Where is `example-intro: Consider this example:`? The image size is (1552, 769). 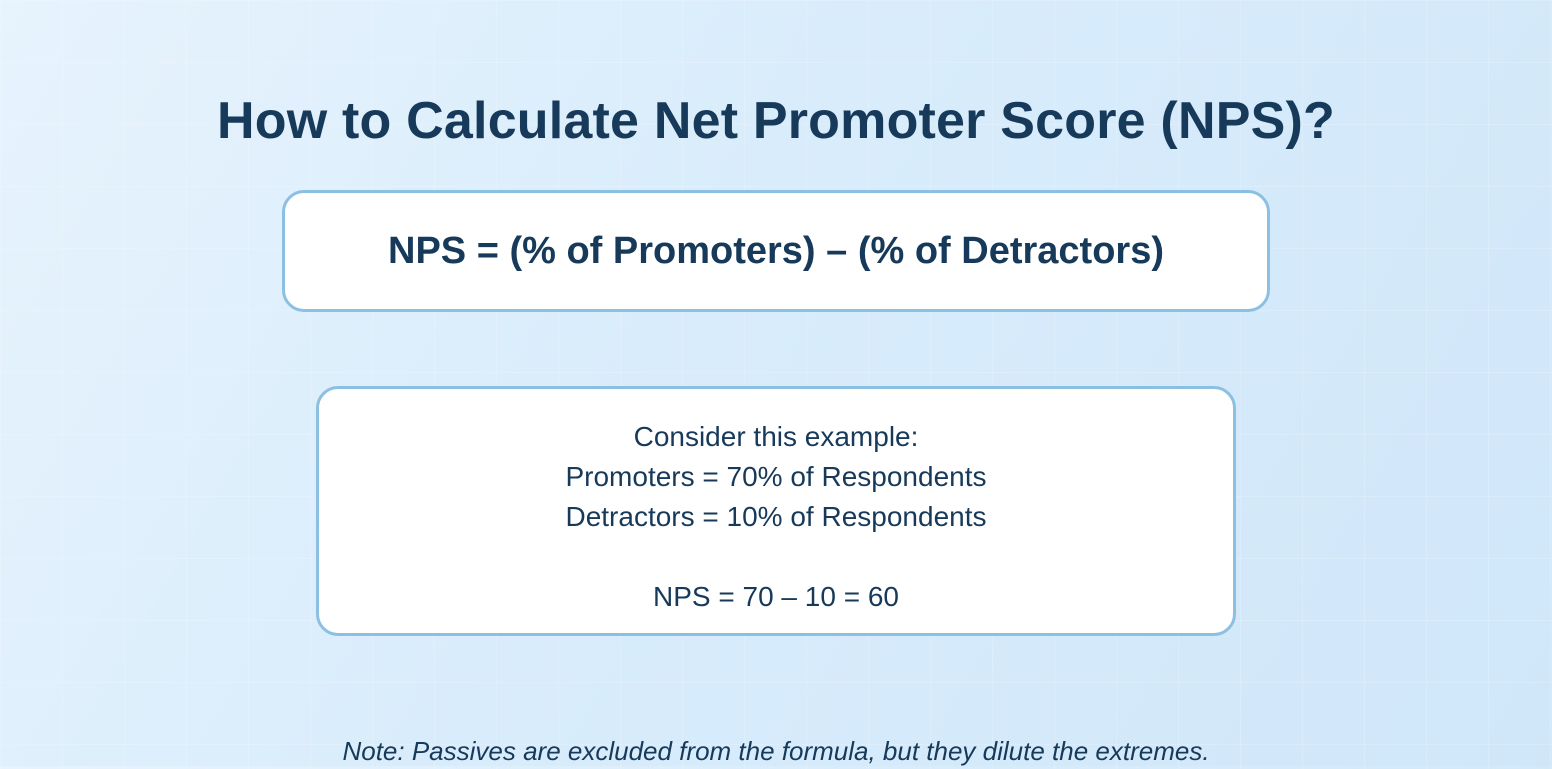
example-intro: Consider this example: is located at coordinates (776, 436).